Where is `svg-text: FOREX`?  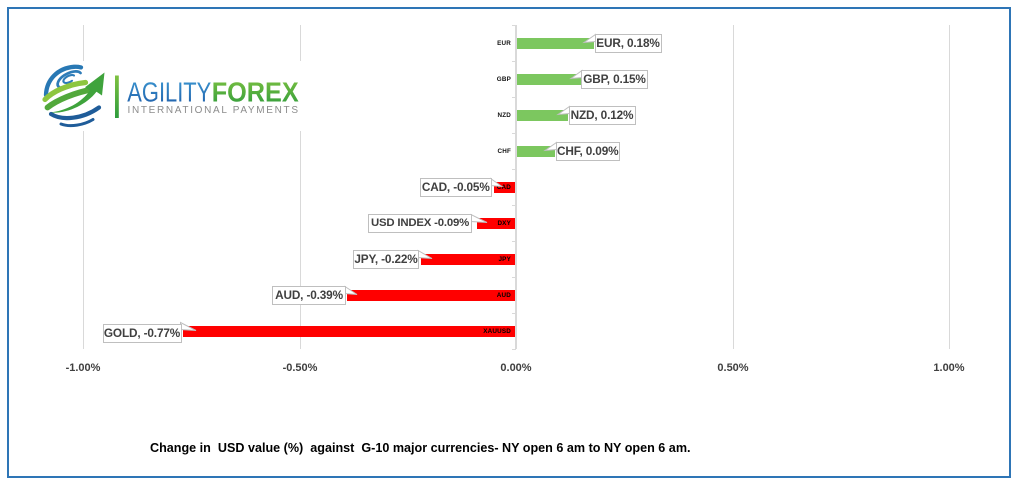 svg-text: FOREX is located at coordinates (255, 91).